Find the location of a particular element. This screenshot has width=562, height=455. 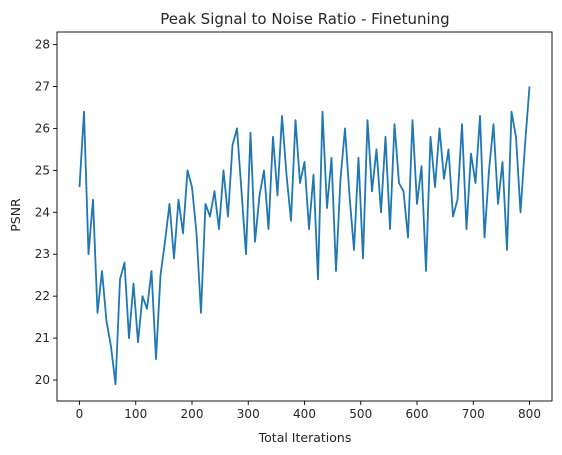

y-tick-label: 24 is located at coordinates (42, 212).